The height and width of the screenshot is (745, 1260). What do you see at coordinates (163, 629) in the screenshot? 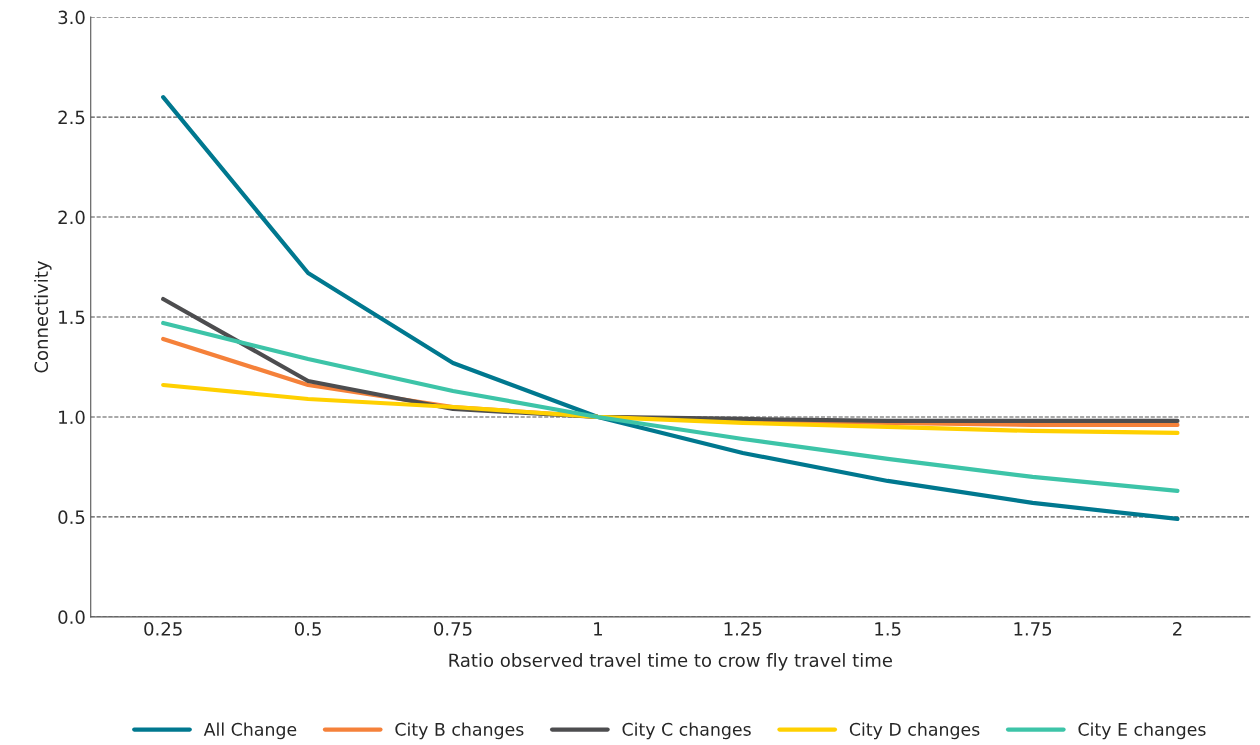
I see `x-tick-label: 0.25` at bounding box center [163, 629].